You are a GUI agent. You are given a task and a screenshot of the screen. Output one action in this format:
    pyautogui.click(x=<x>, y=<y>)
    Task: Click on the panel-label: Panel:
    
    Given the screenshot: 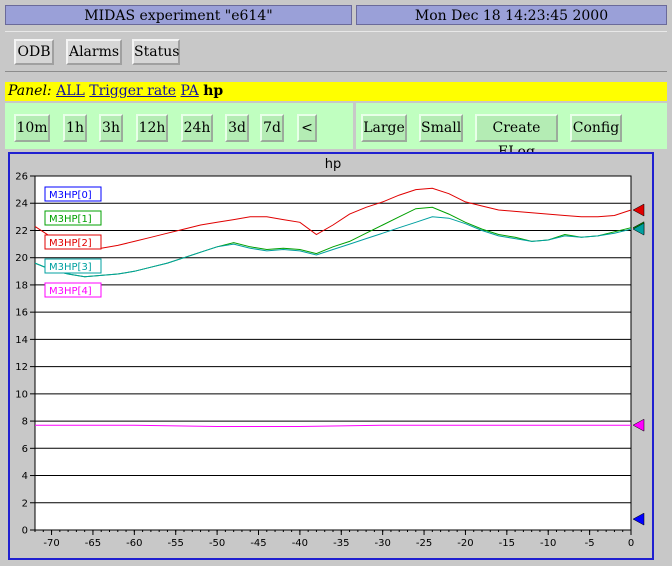 What is the action you would take?
    pyautogui.click(x=30, y=91)
    